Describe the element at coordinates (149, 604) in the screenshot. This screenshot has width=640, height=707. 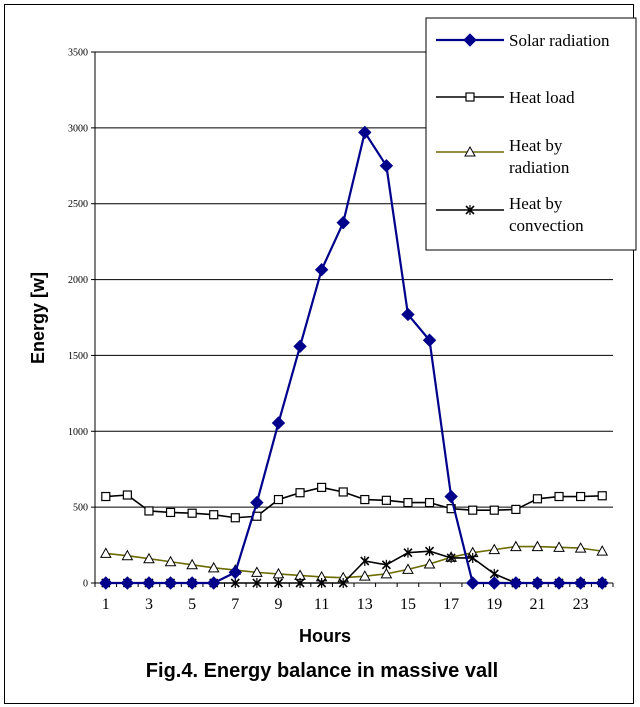
I see `x-tick-label: 3` at that location.